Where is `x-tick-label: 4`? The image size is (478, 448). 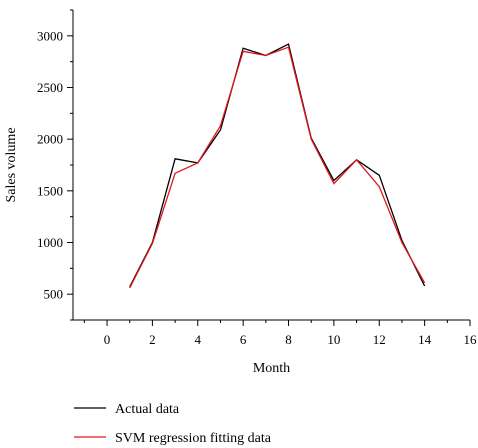
x-tick-label: 4 is located at coordinates (198, 339).